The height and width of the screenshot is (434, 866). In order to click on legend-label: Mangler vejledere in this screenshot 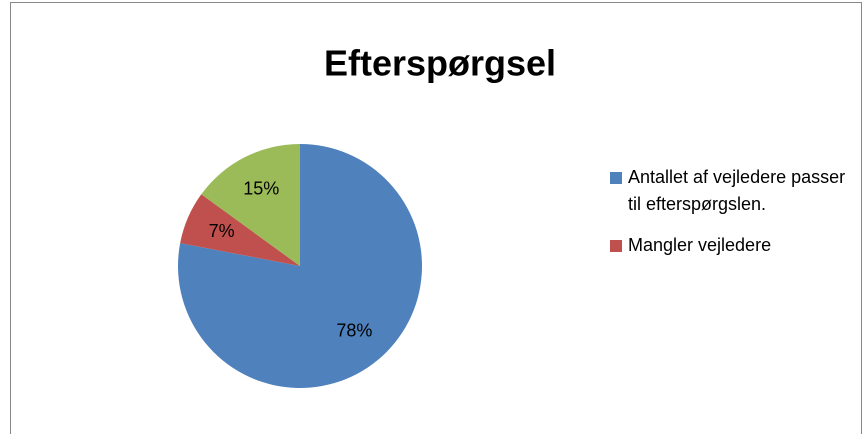, I will do `click(700, 245)`.